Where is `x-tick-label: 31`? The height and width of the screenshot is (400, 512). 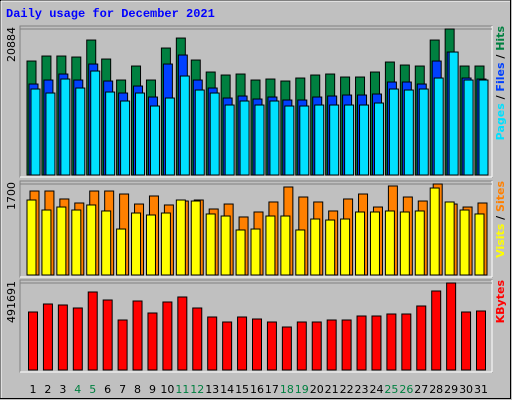 x-tick-label: 31 is located at coordinates (481, 389).